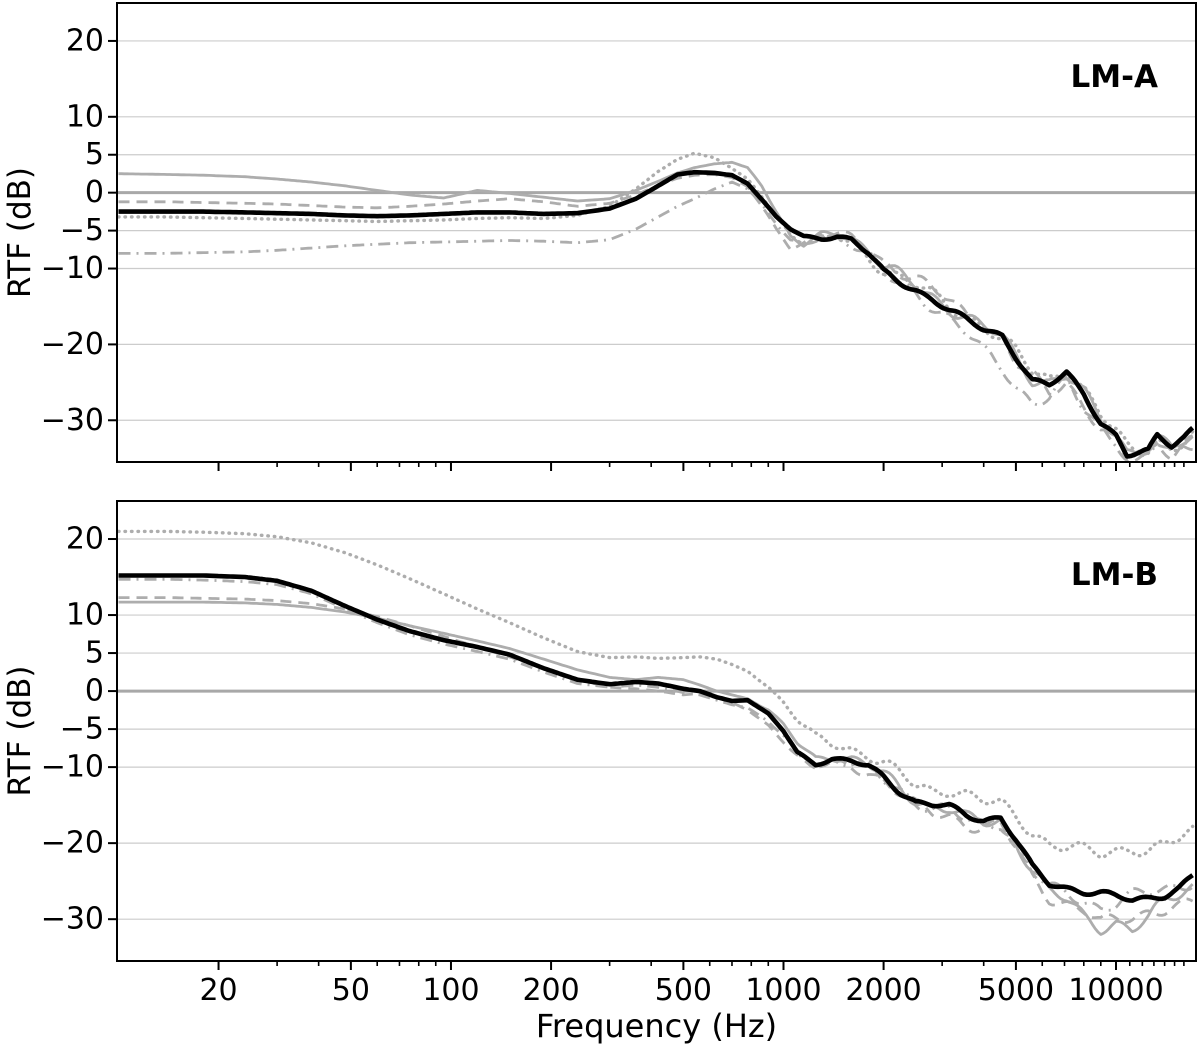  What do you see at coordinates (1115, 990) in the screenshot?
I see `xtick-label-10000: 10000` at bounding box center [1115, 990].